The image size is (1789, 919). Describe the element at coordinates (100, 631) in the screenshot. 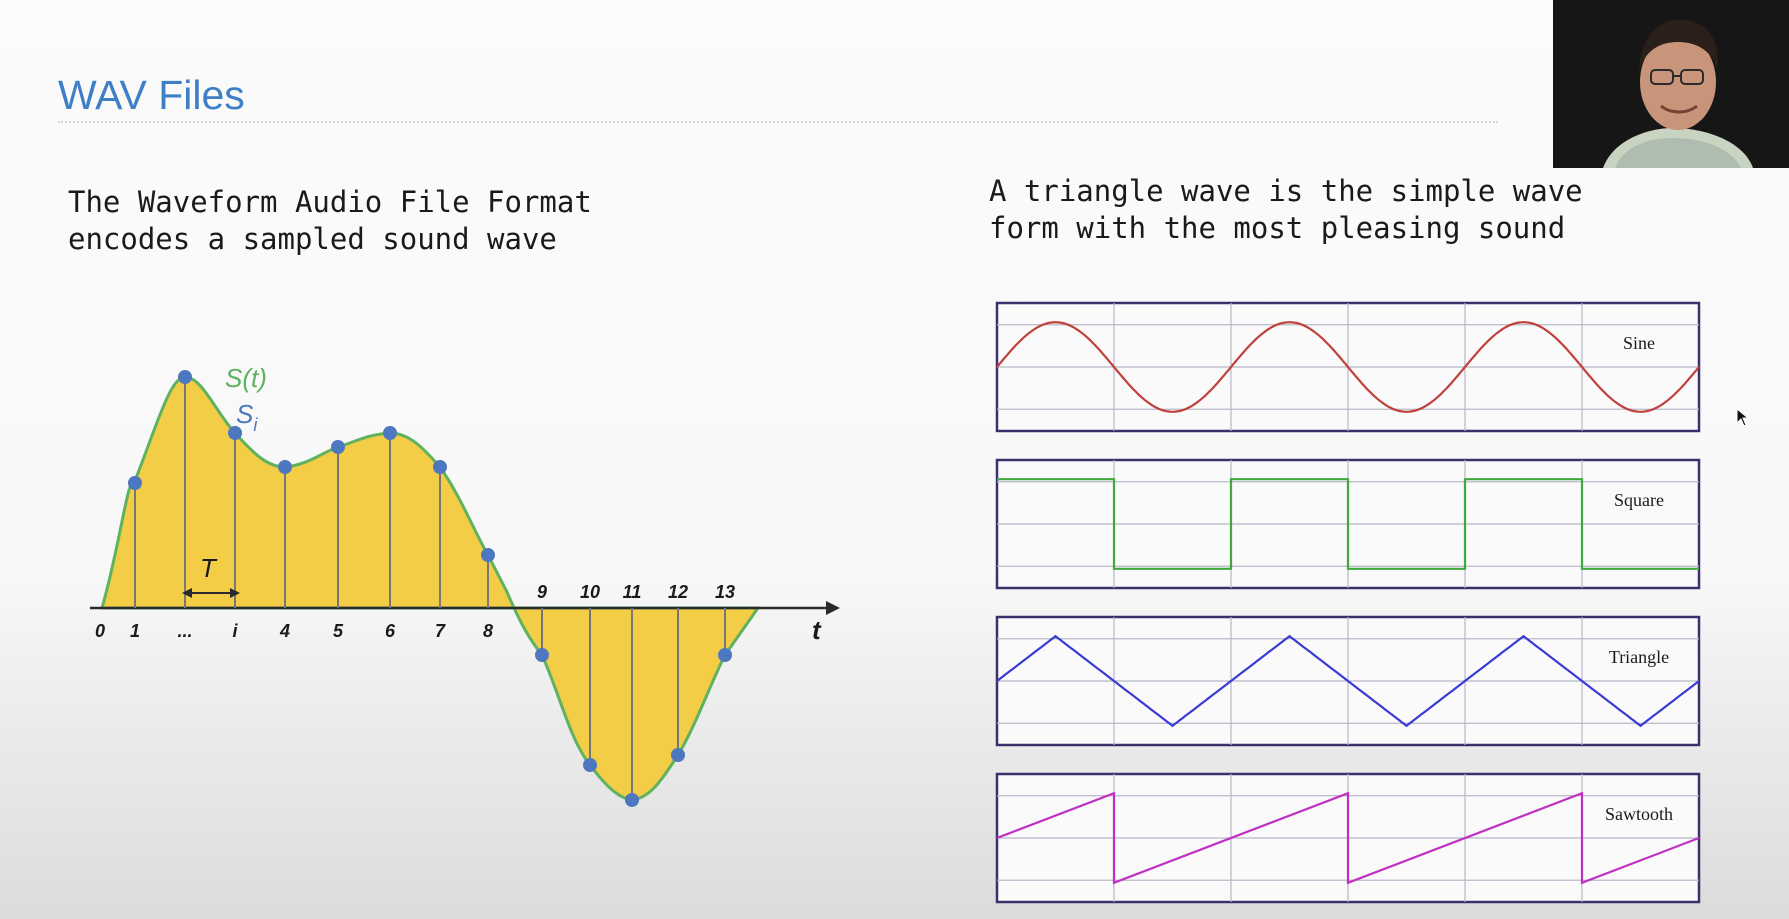

I see `tick-label: 0` at that location.